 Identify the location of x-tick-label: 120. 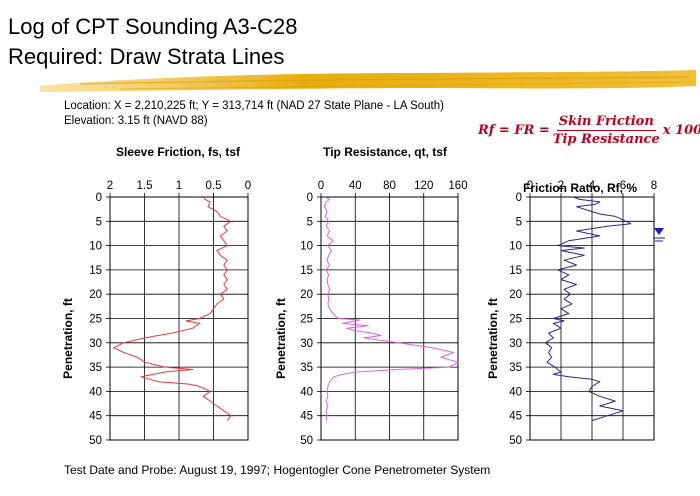
(423, 186).